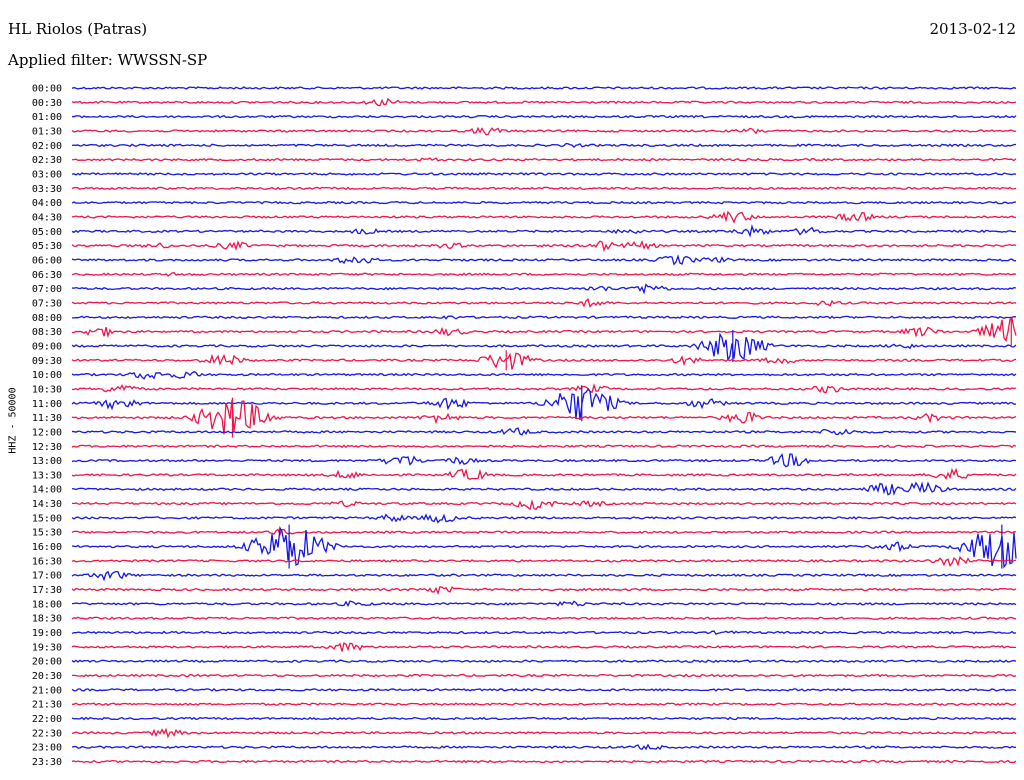 The height and width of the screenshot is (780, 1024). Describe the element at coordinates (47, 604) in the screenshot. I see `row-time-label: 18:00` at that location.